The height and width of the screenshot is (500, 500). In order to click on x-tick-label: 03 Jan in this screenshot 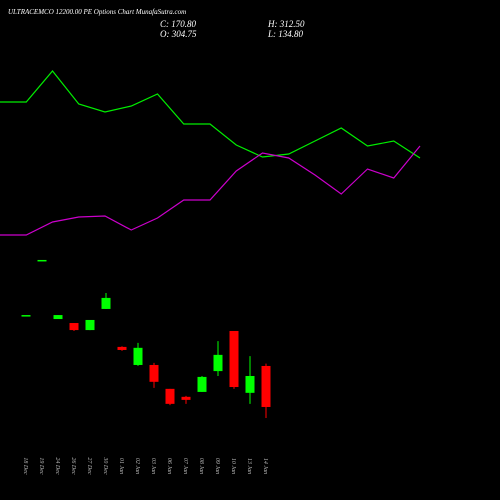, I will do `click(153, 466)`.